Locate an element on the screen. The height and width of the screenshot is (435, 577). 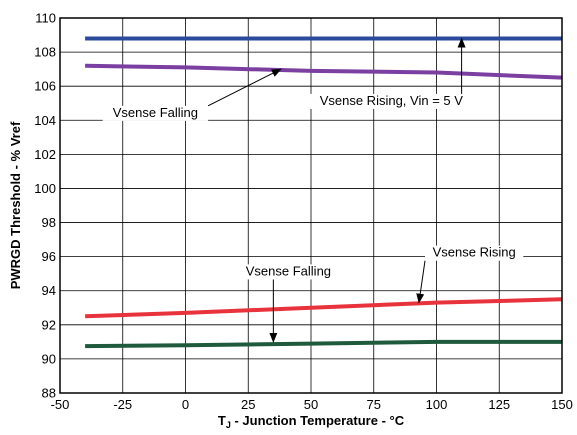
x-tick-labels: -50 -25 0 25 50 75 100 125 150 is located at coordinates (312, 404).